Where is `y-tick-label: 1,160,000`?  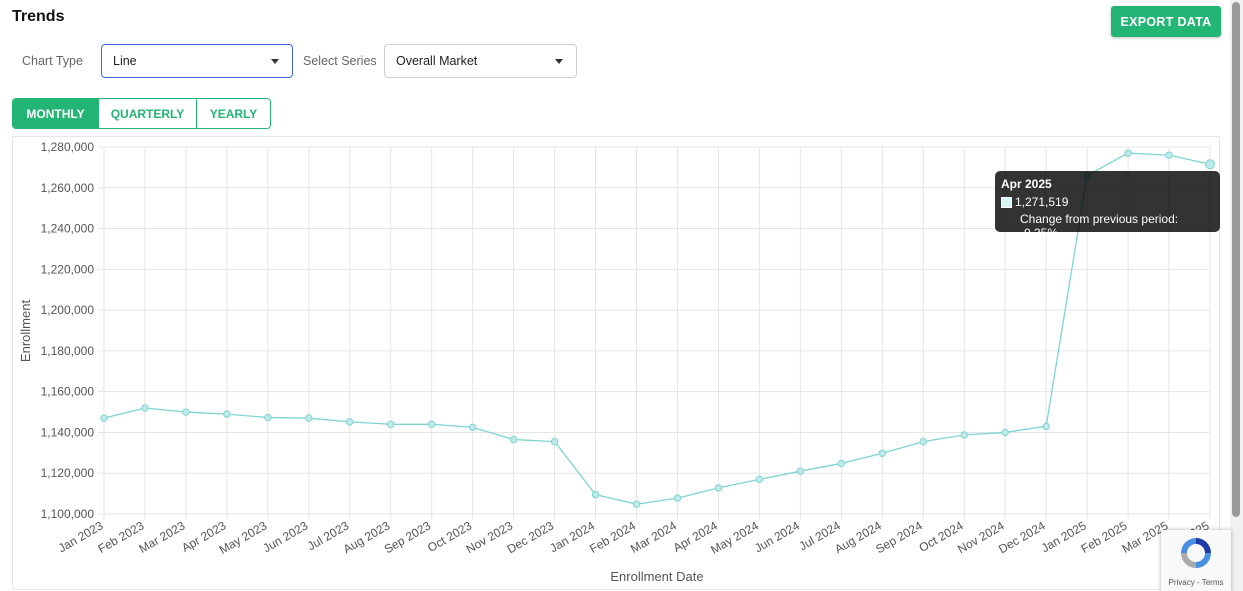
y-tick-label: 1,160,000 is located at coordinates (68, 392).